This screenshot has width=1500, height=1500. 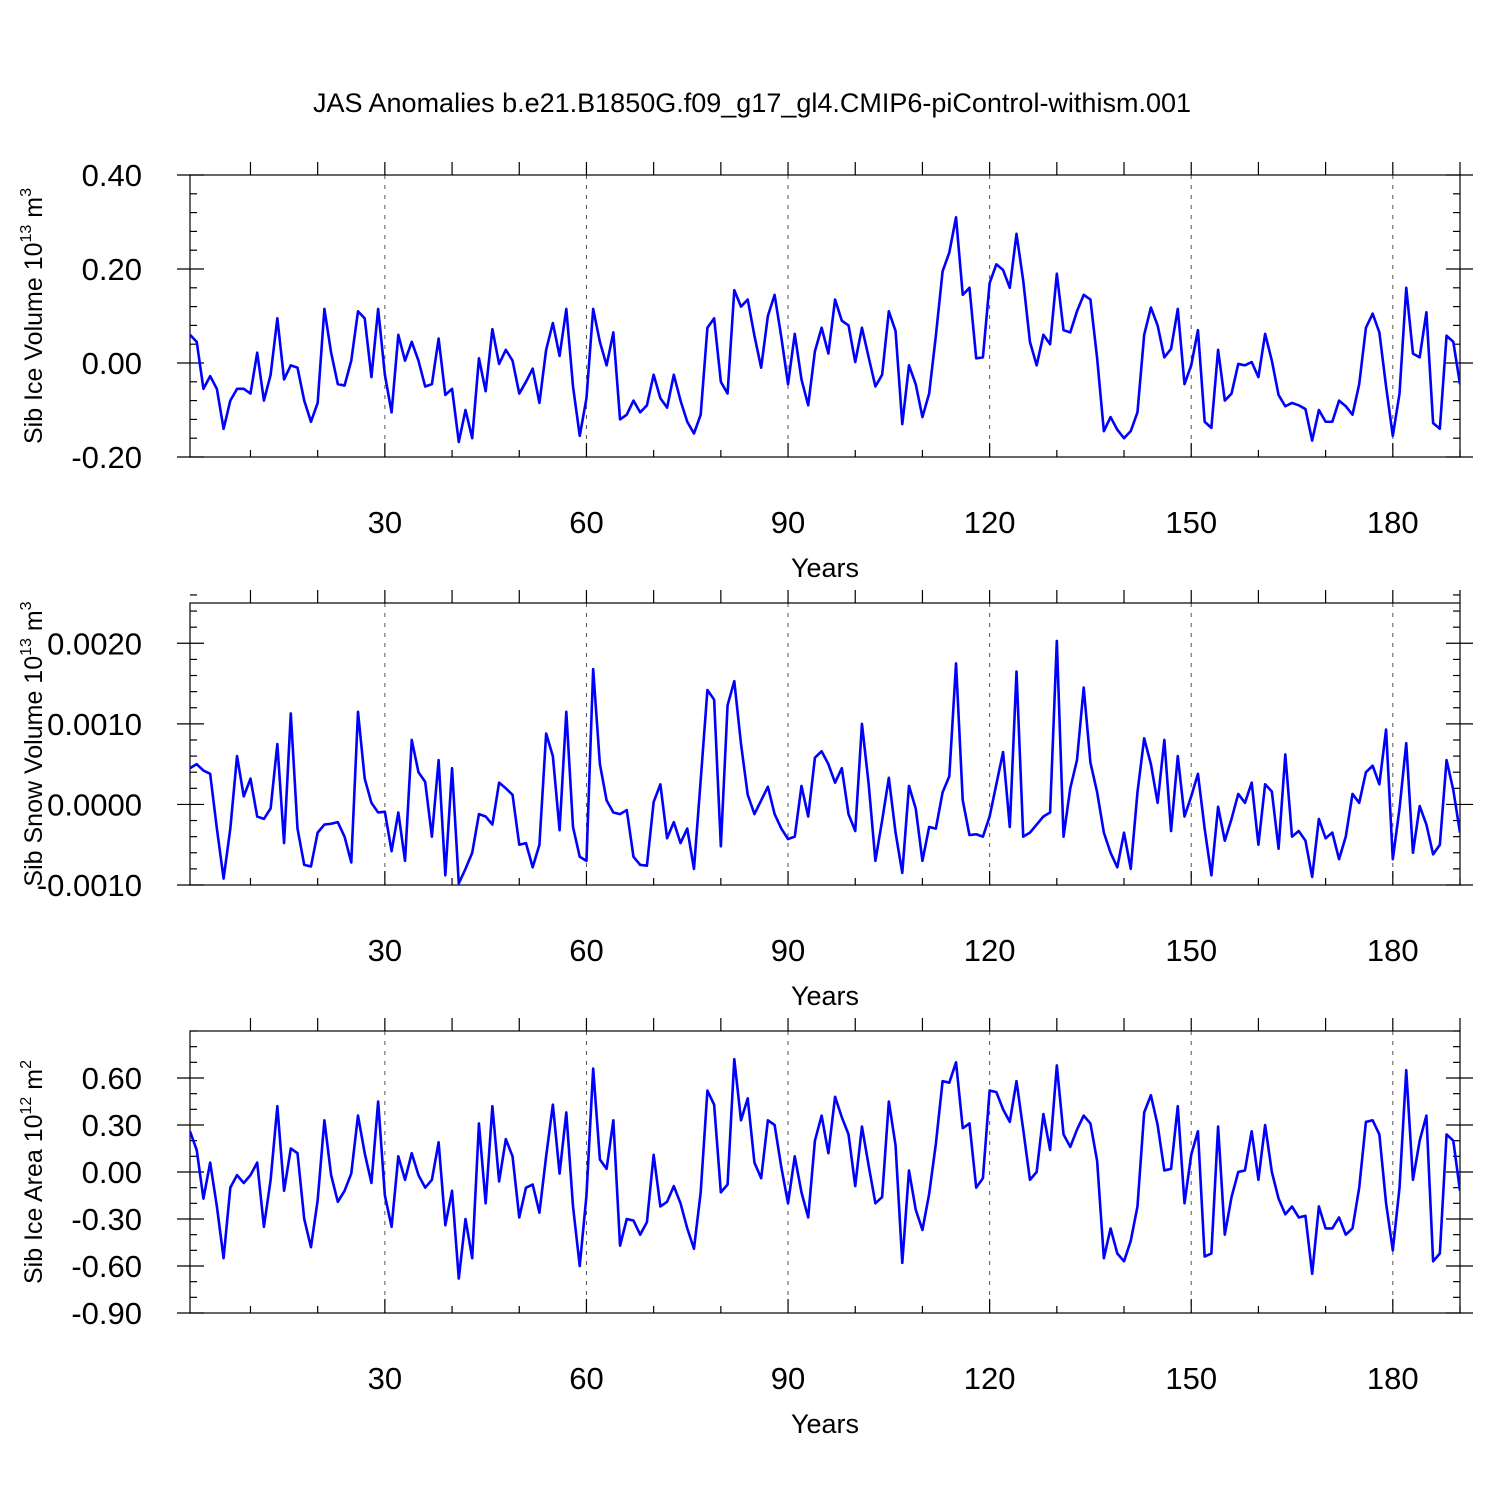 What do you see at coordinates (112, 269) in the screenshot?
I see `ytick-label: 0.20` at bounding box center [112, 269].